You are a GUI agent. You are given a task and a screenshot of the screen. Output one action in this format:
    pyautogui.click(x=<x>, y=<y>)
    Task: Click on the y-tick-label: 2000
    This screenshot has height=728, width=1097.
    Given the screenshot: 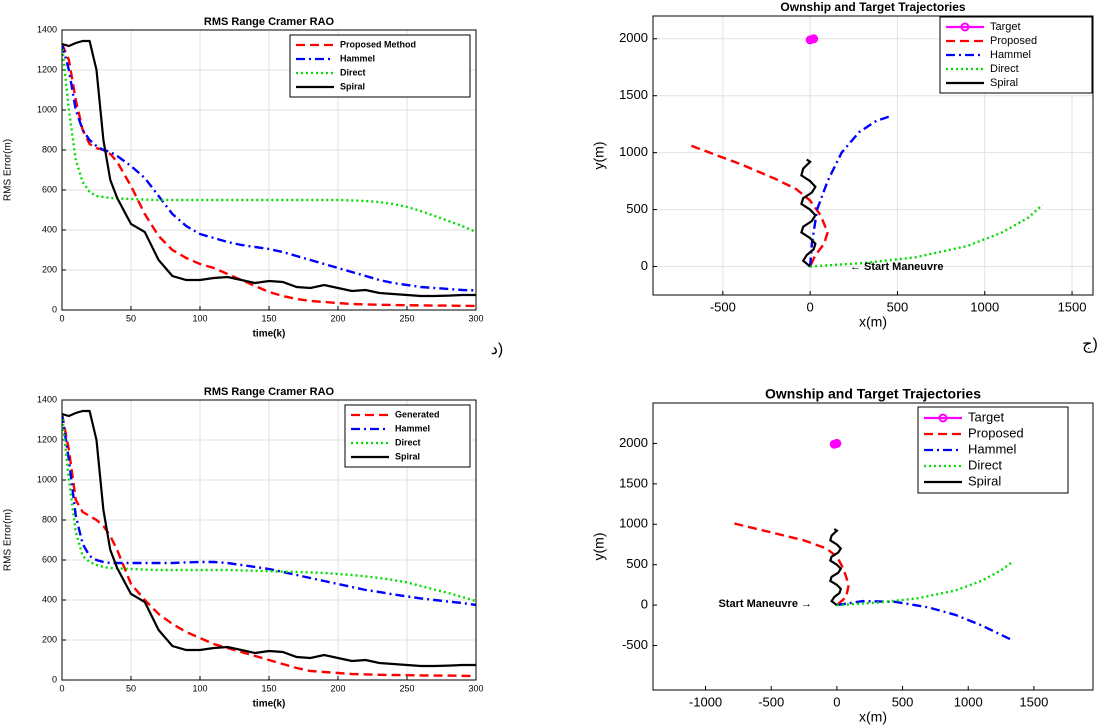 What is the action you would take?
    pyautogui.click(x=633, y=442)
    